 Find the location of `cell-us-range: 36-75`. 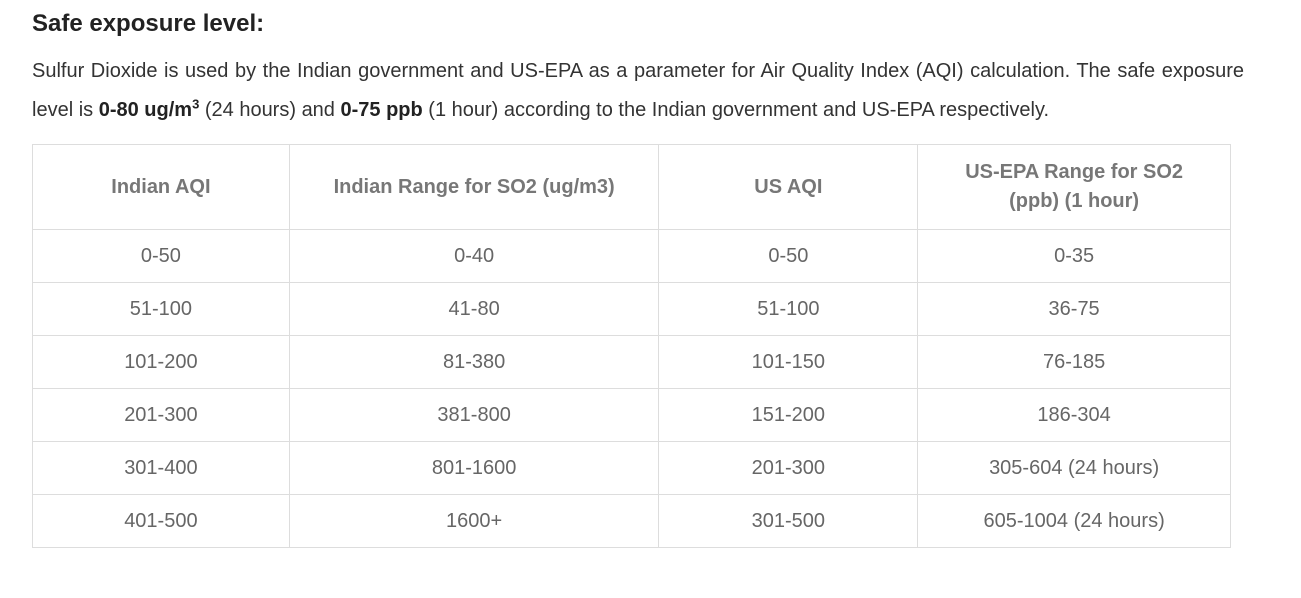

cell-us-range: 36-75 is located at coordinates (1074, 309).